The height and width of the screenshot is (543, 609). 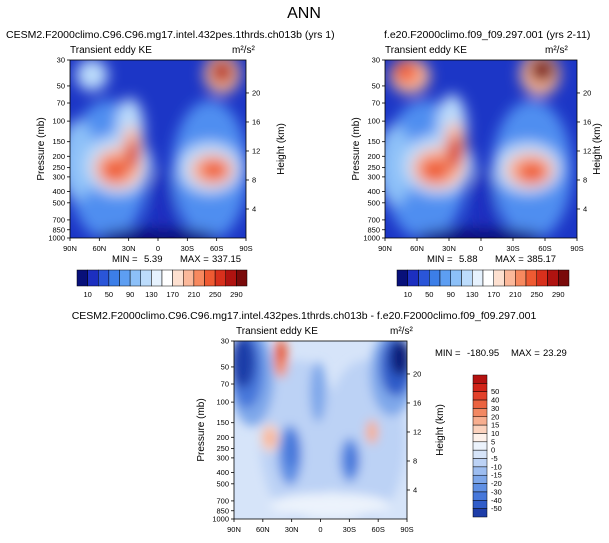 I want to click on panel-right-y-ticks-right: 20 16 12 8 4, so click(x=584, y=150).